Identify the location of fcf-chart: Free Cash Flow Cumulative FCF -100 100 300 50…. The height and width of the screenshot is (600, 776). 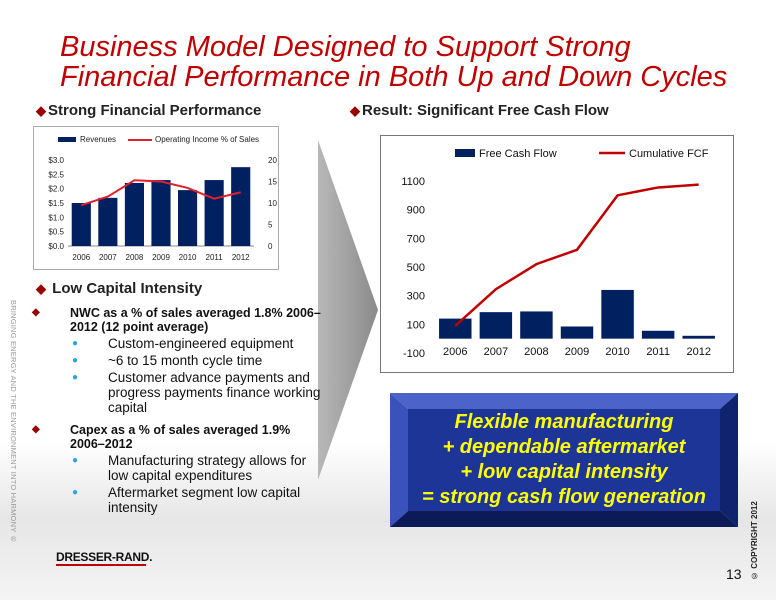
(558, 254).